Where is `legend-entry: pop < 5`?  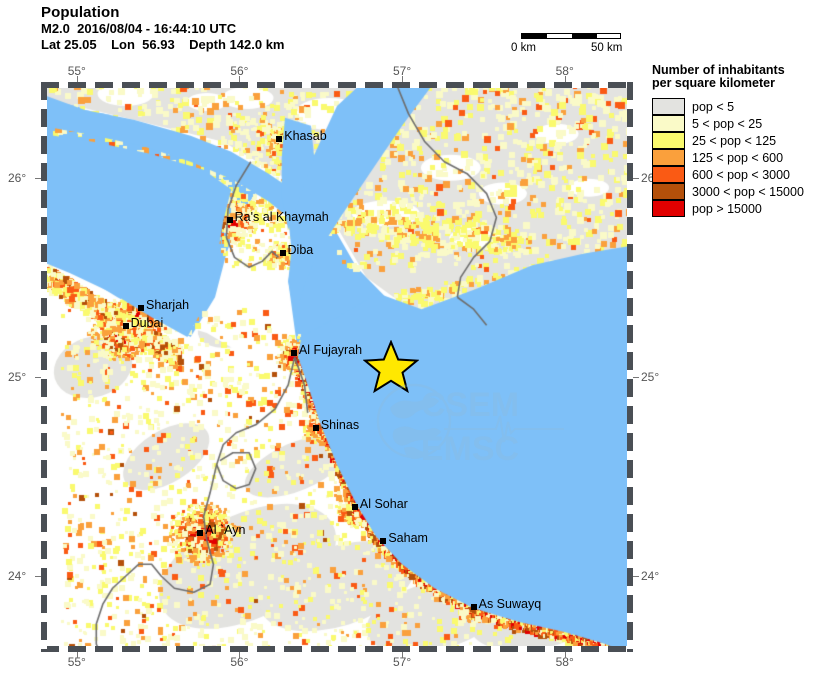 legend-entry: pop < 5 is located at coordinates (737, 106).